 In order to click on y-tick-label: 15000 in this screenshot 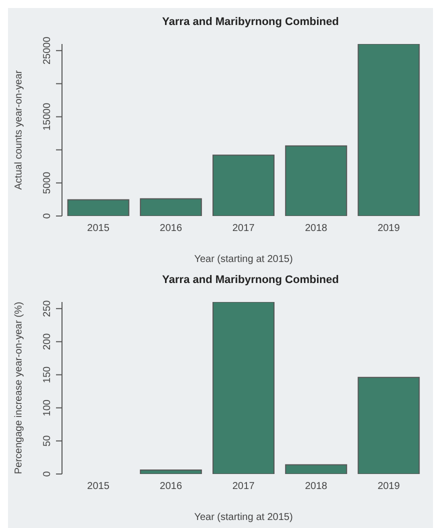, I will do `click(47, 116)`.